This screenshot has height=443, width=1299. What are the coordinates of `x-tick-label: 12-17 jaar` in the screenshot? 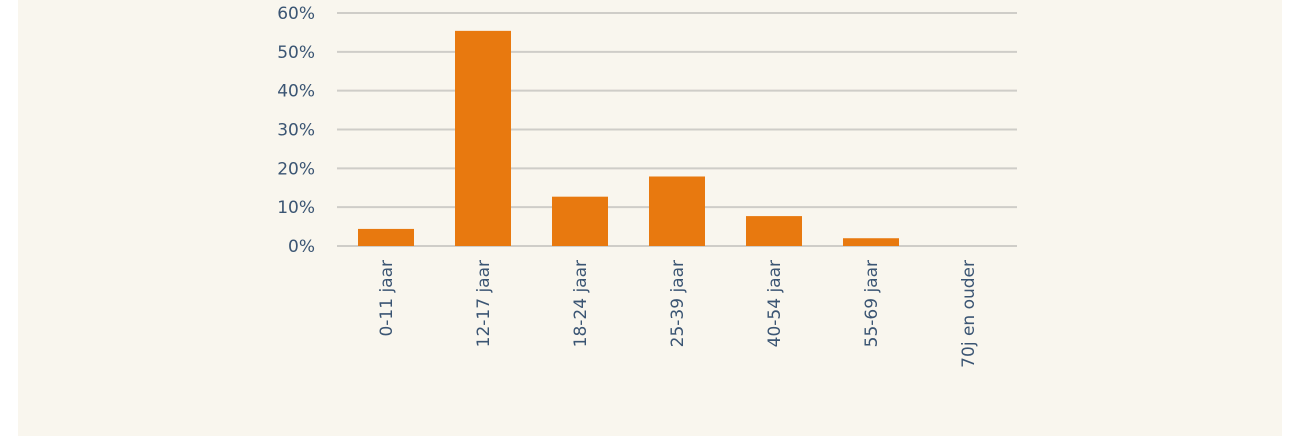 It's located at (484, 303).